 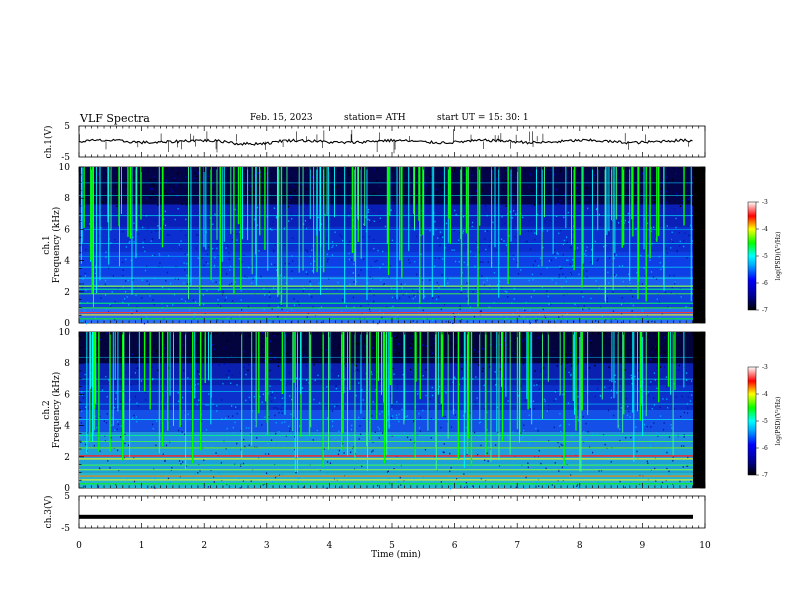 I want to click on y-tick-label: 8, so click(x=67, y=364).